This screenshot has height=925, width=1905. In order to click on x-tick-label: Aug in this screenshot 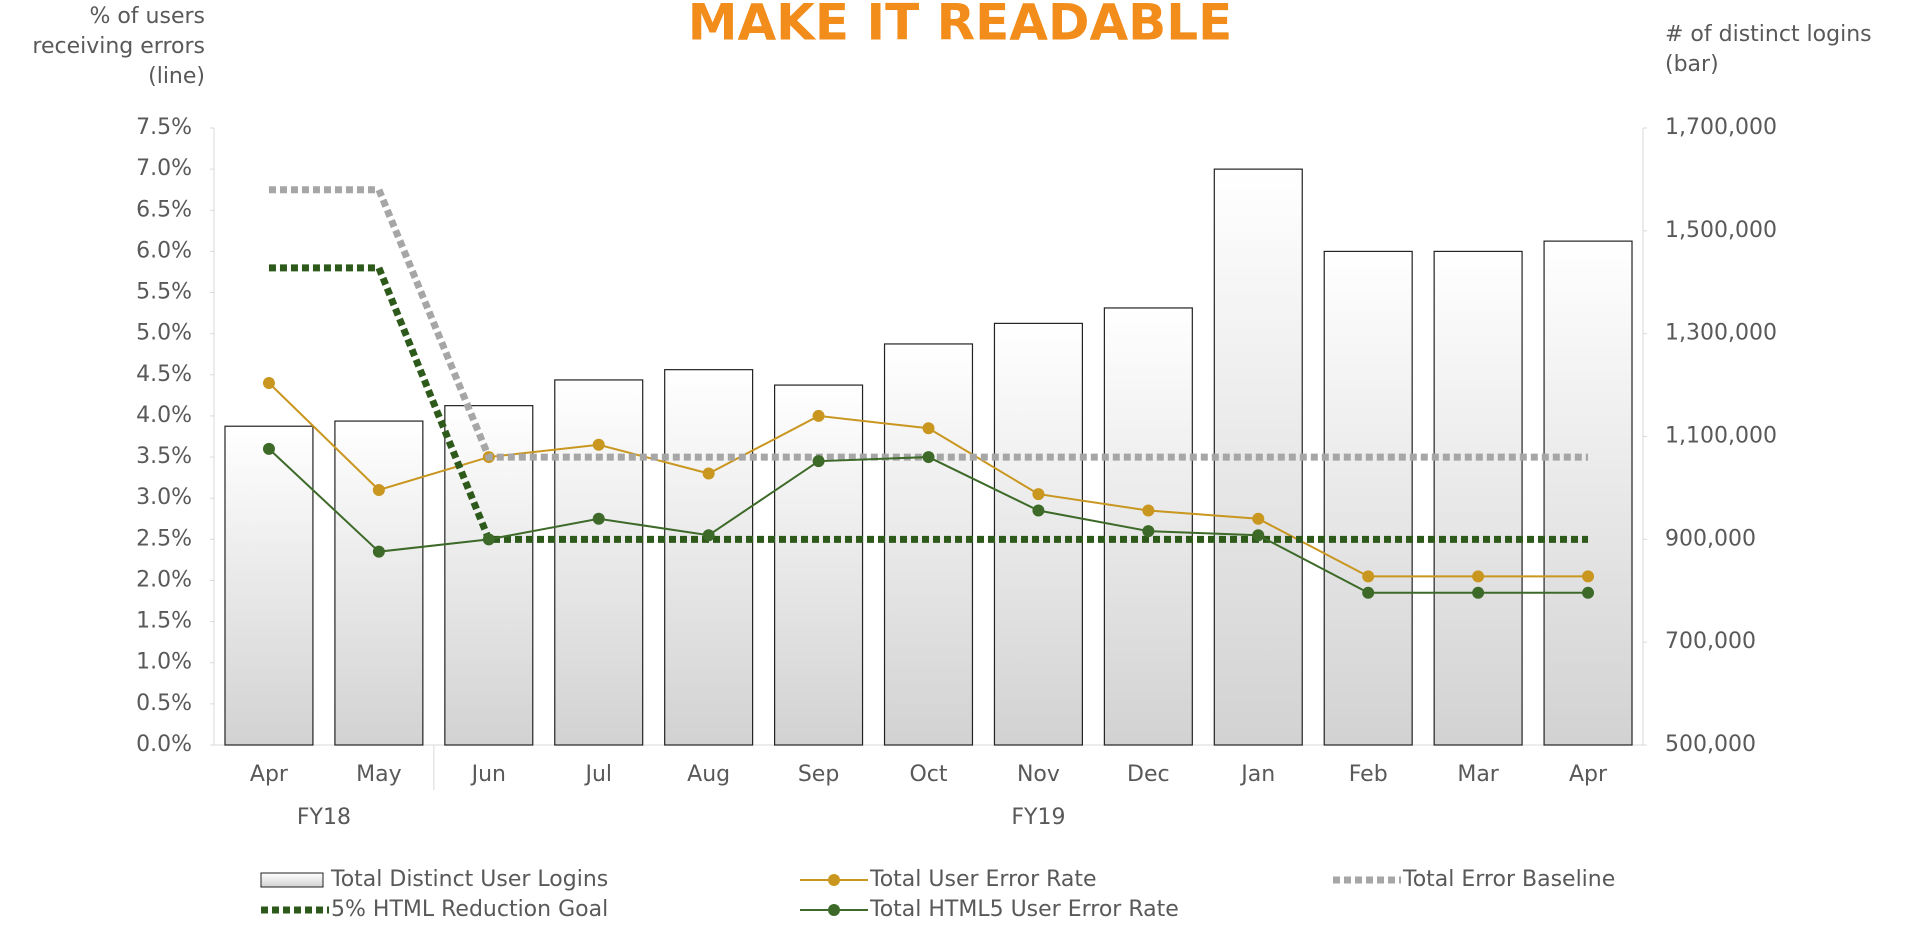, I will do `click(708, 774)`.